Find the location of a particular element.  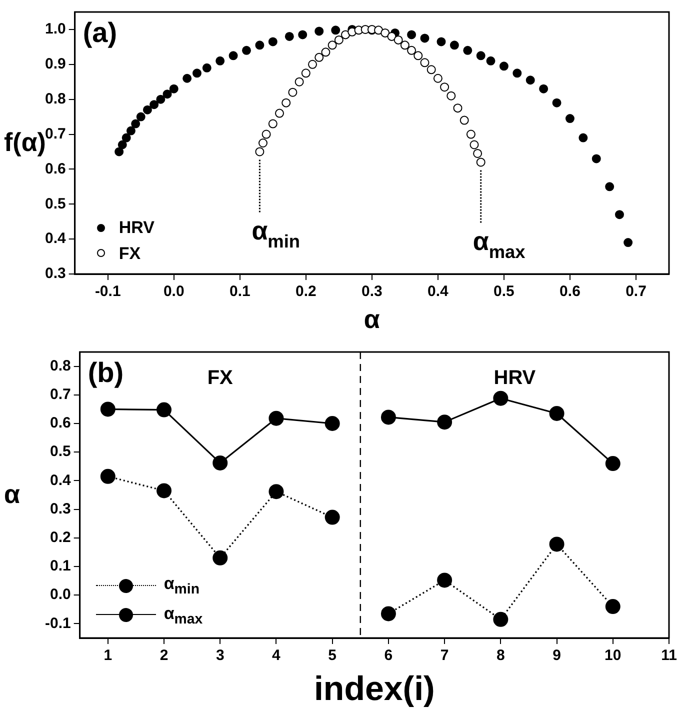

x-tick-label: 5 is located at coordinates (332, 655).